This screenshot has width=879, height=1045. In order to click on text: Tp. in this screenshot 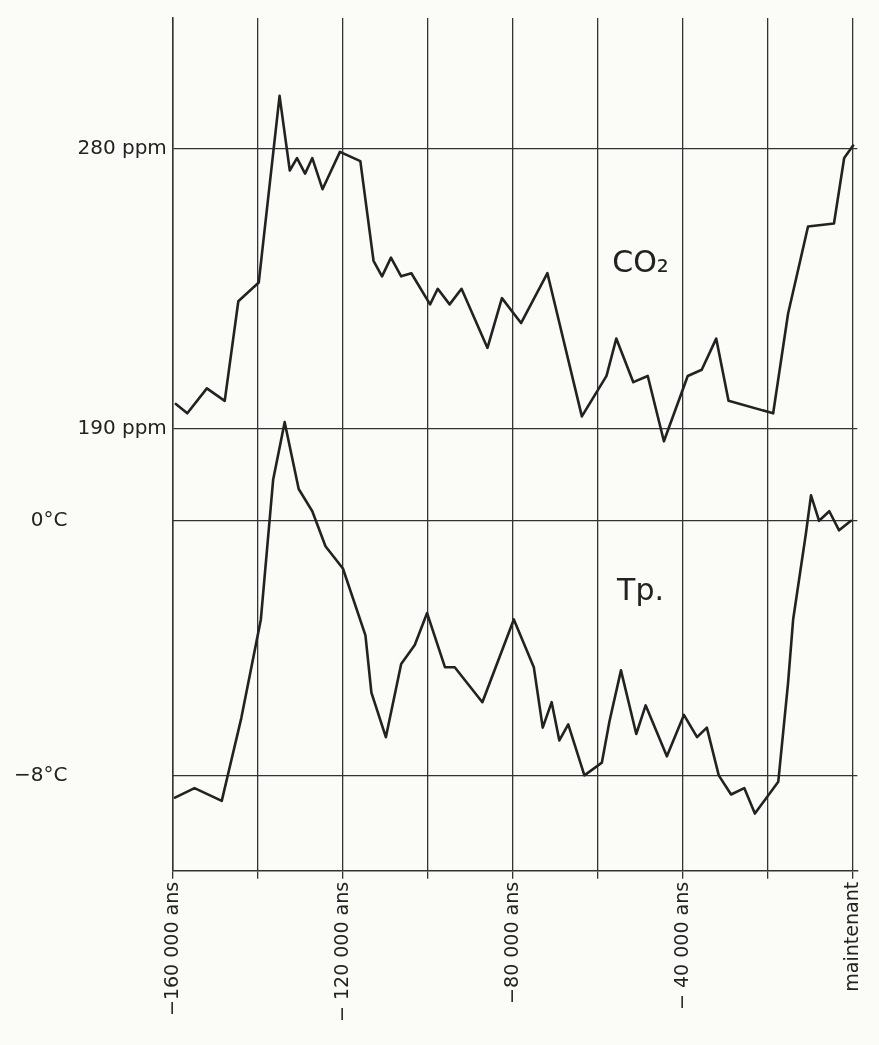, I will do `click(640, 590)`.